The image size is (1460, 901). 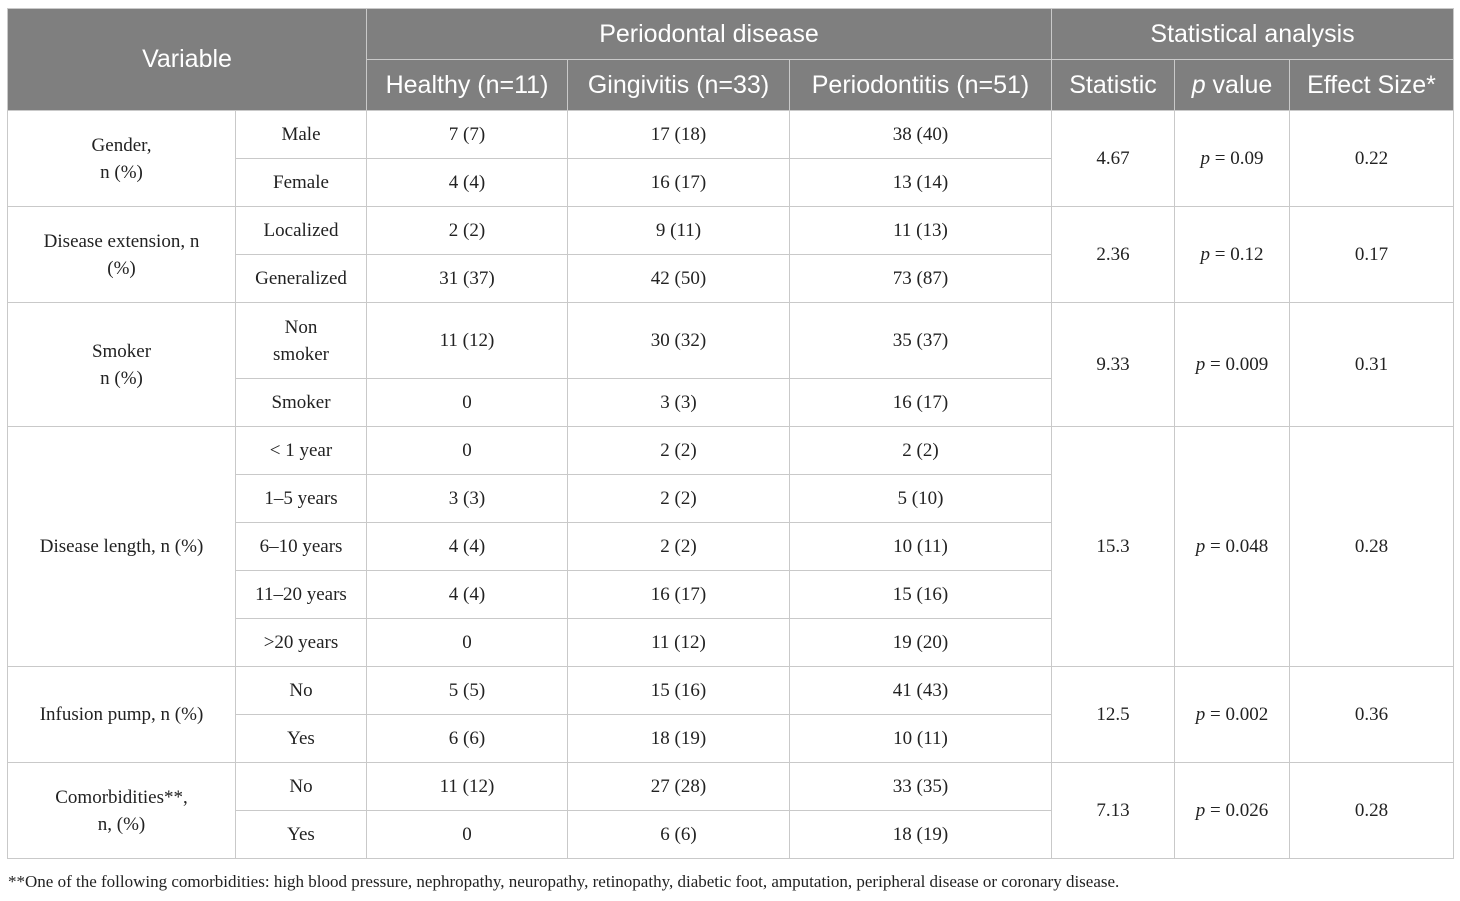 I want to click on periodontitis-cell: 5 (10), so click(x=920, y=498).